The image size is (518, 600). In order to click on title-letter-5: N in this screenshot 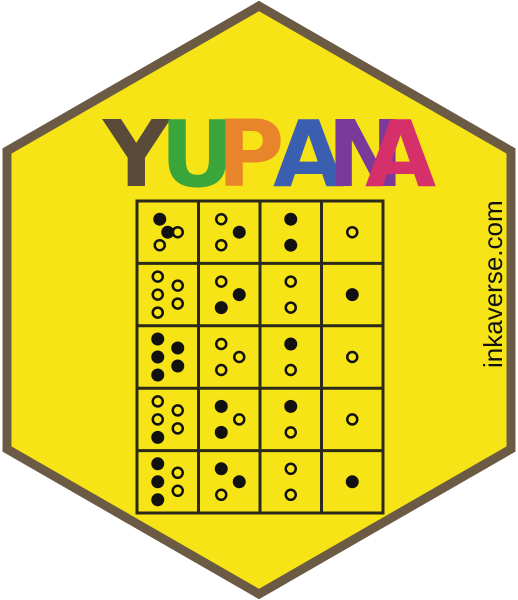, I will do `click(365, 154)`.